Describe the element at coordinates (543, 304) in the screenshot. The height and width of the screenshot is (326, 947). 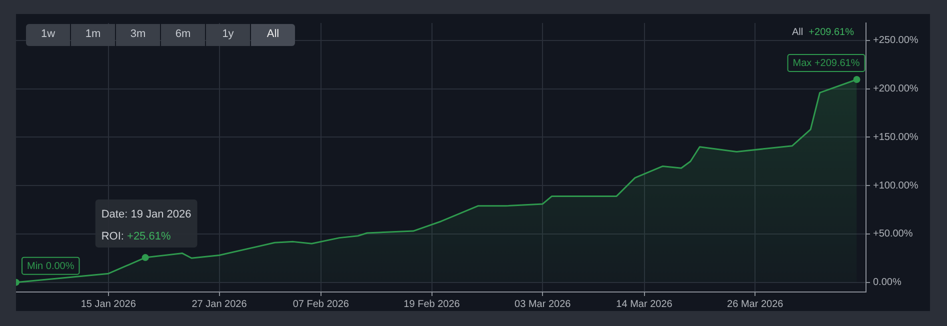
I see `x-tick-label: 03 Mar 2026` at that location.